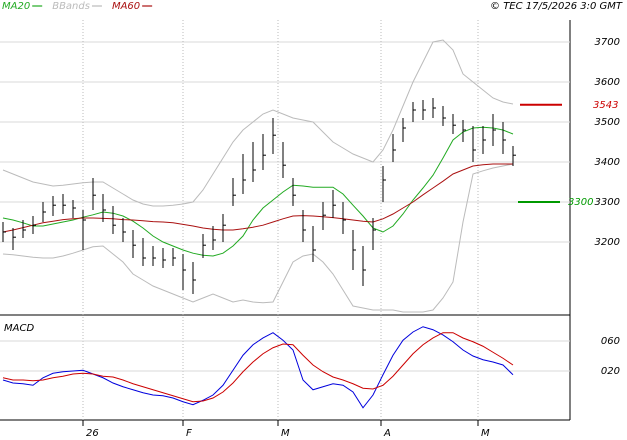 This screenshot has height=440, width=627. What do you see at coordinates (580, 202) in the screenshot?
I see `level-label: 3300` at bounding box center [580, 202].